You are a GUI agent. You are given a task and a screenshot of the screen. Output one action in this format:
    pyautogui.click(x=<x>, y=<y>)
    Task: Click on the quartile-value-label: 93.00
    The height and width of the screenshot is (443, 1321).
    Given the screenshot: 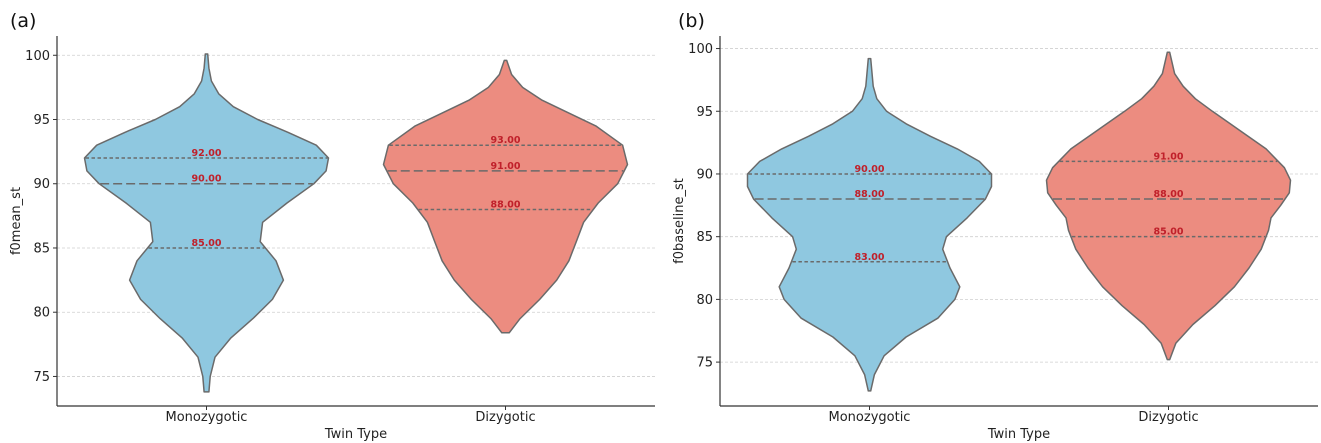 What is the action you would take?
    pyautogui.click(x=505, y=140)
    